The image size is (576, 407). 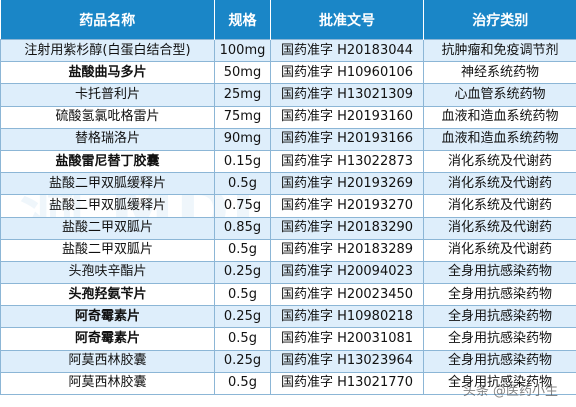 I want to click on cell-approval-number: 国药准字 H20183290, so click(x=347, y=228).